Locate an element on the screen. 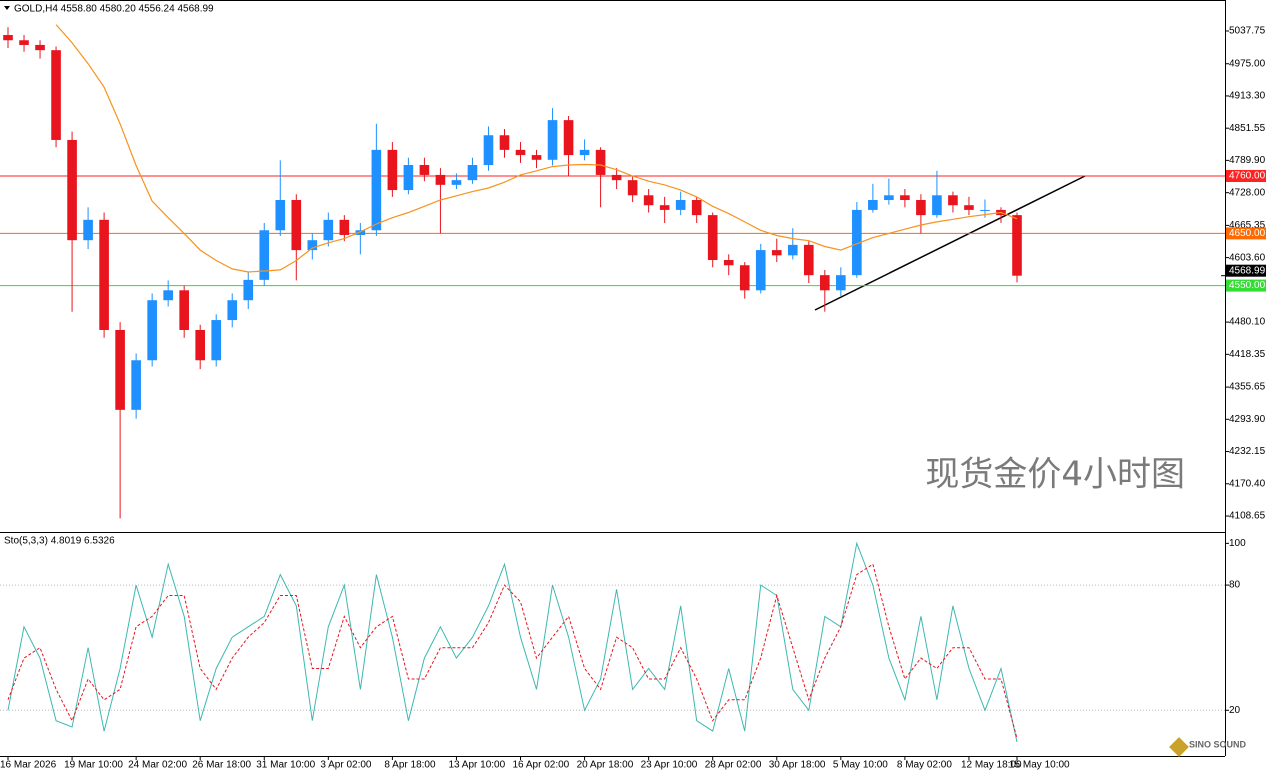  last-price-label: 4568.99 is located at coordinates (1247, 270).